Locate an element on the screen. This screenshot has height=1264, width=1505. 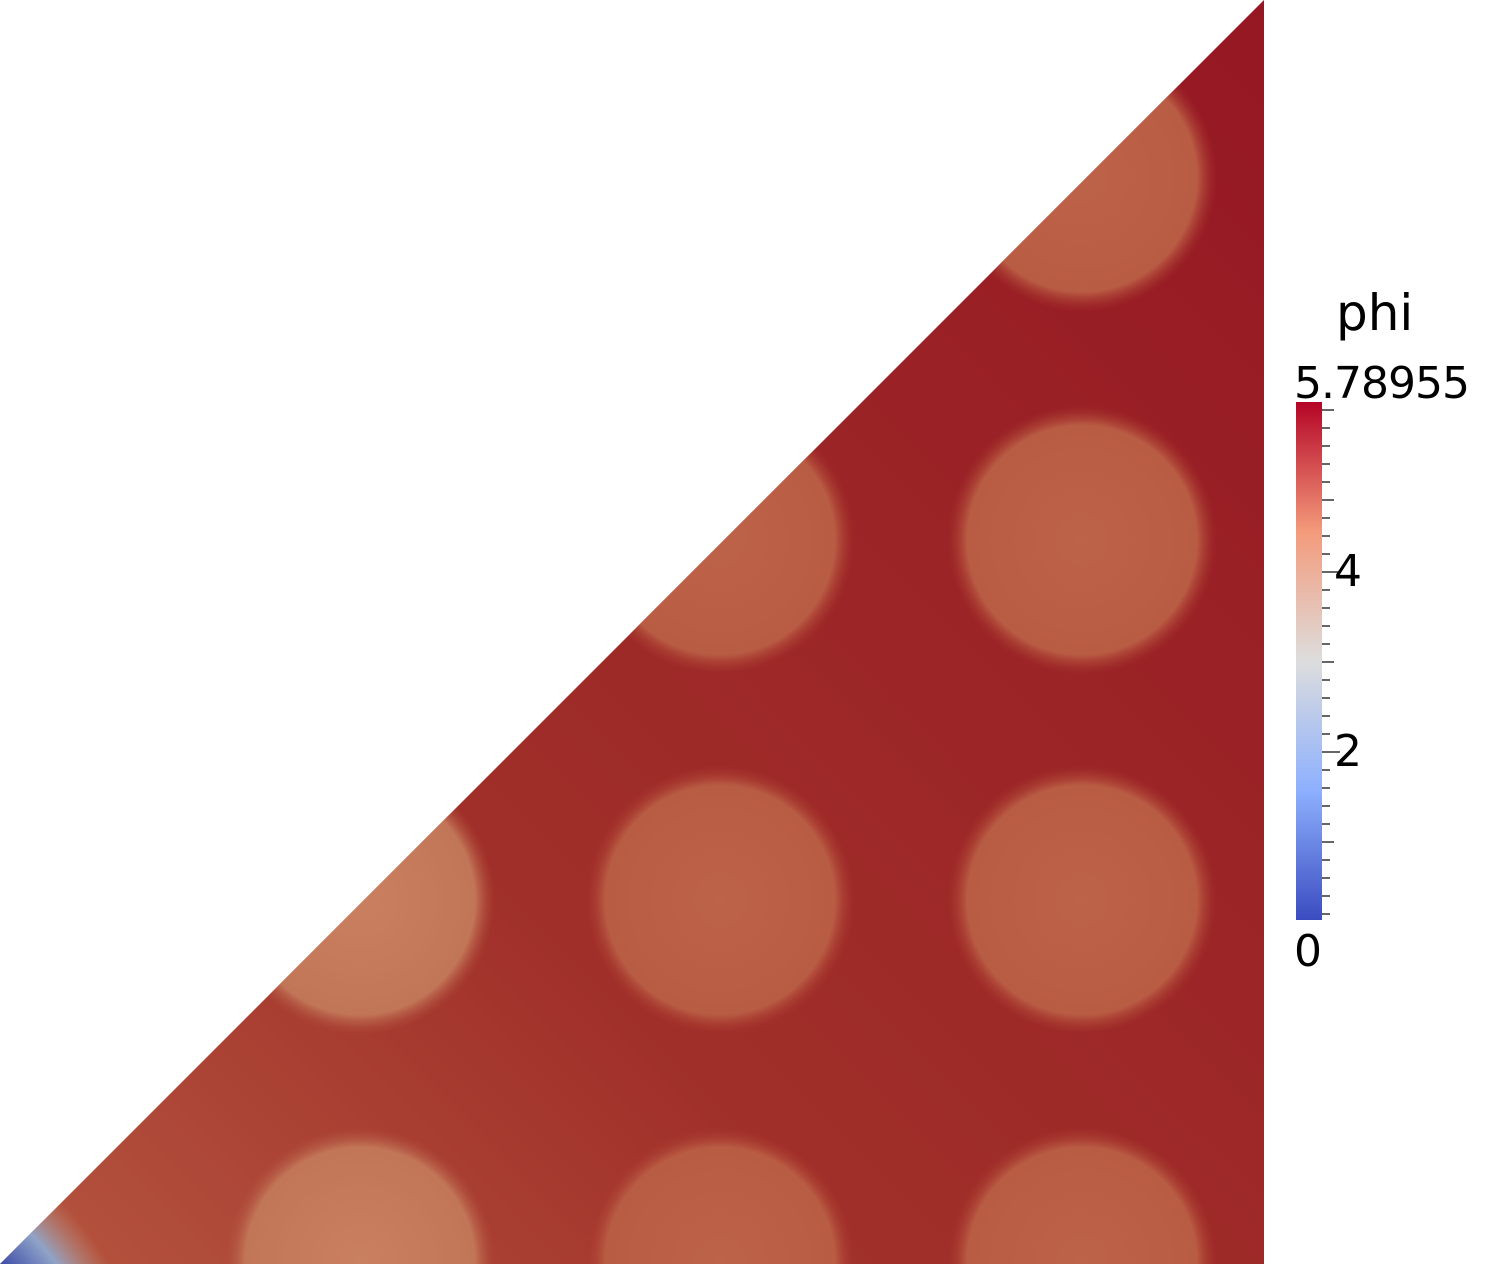
color-bar-tick-label: 2 is located at coordinates (1348, 751).